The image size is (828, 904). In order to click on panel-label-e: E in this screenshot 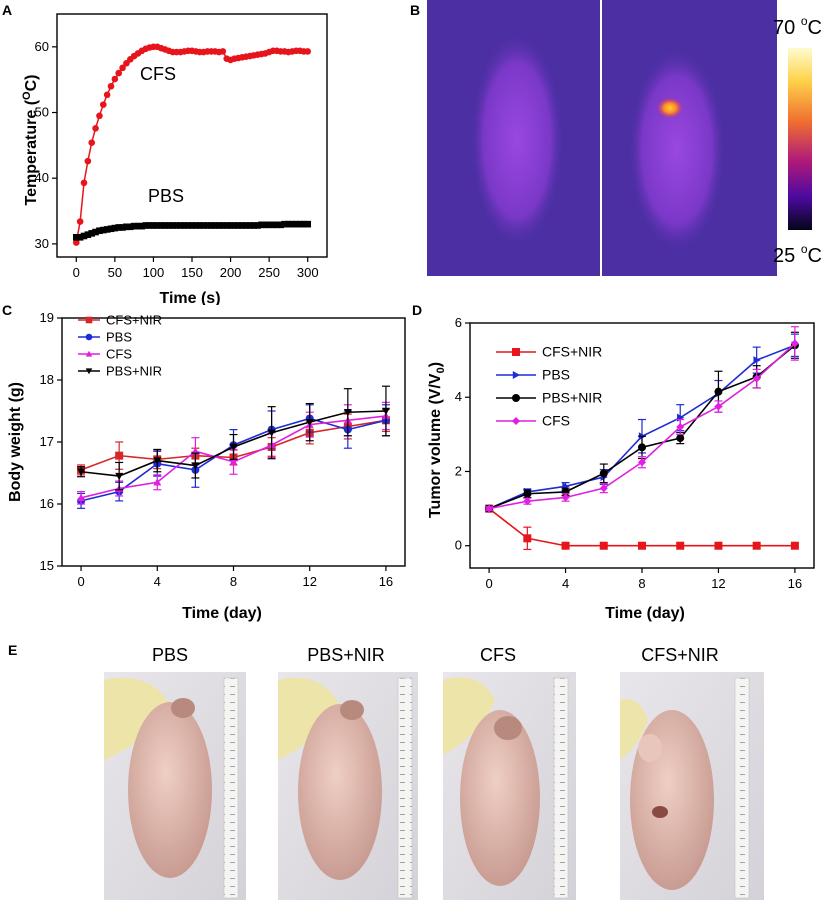, I will do `click(13, 650)`.